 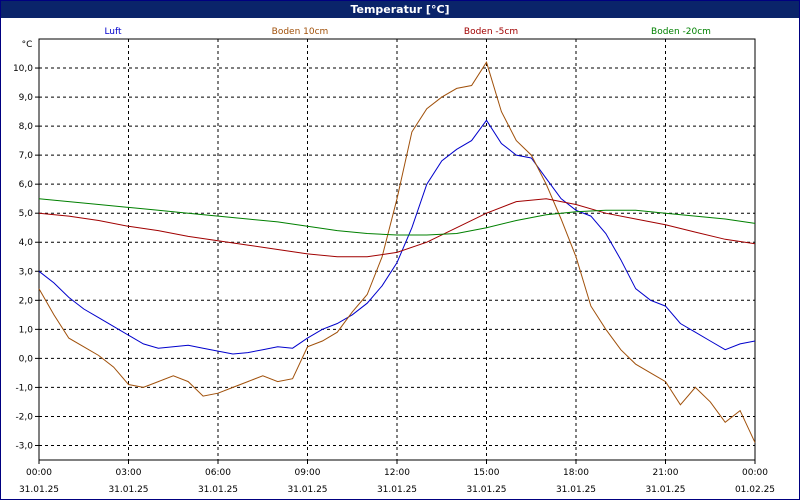 I want to click on x-tick-date-label: 01.02.25, so click(x=755, y=490).